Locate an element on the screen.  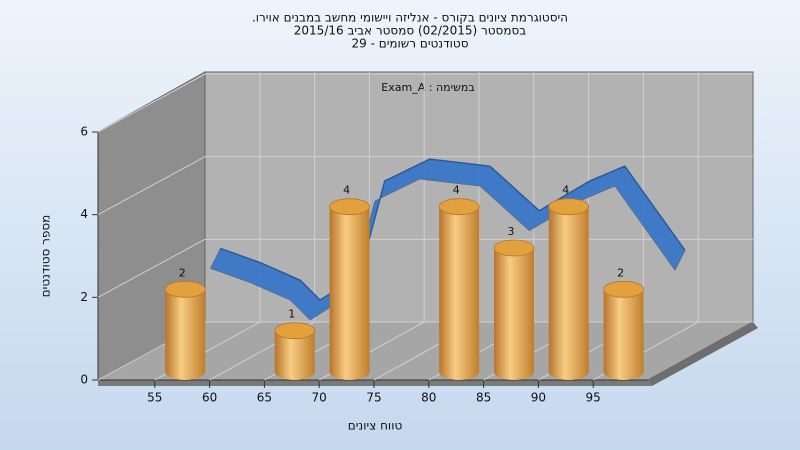
value-label: 3 is located at coordinates (511, 231).